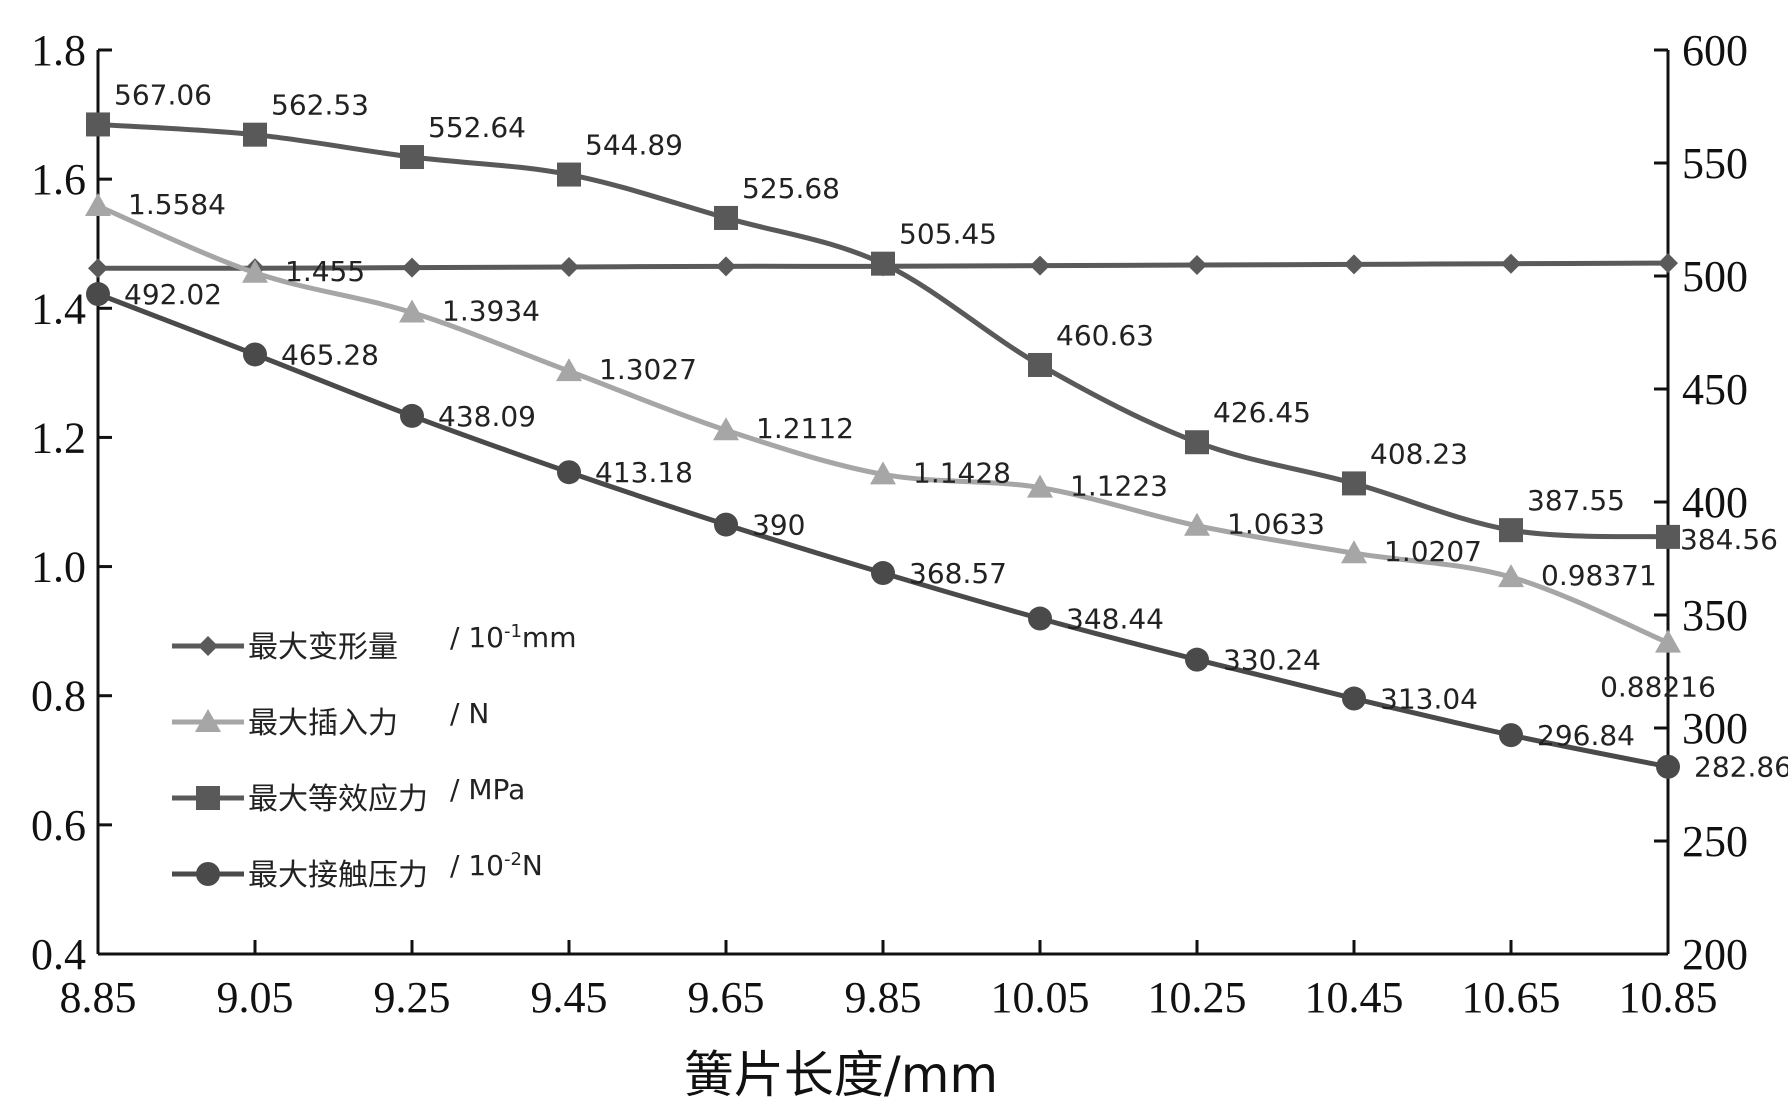 The height and width of the screenshot is (1113, 1788). Describe the element at coordinates (58, 179) in the screenshot. I see `left-axis-tick-label: 1.6` at that location.